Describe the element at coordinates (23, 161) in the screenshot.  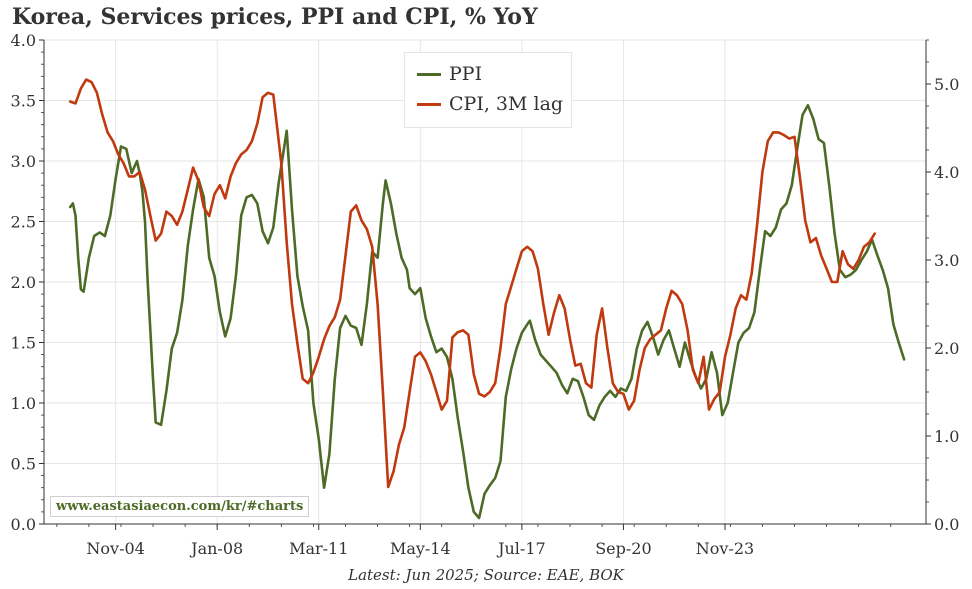
I see `y-left-tick-label: 3.0` at that location.